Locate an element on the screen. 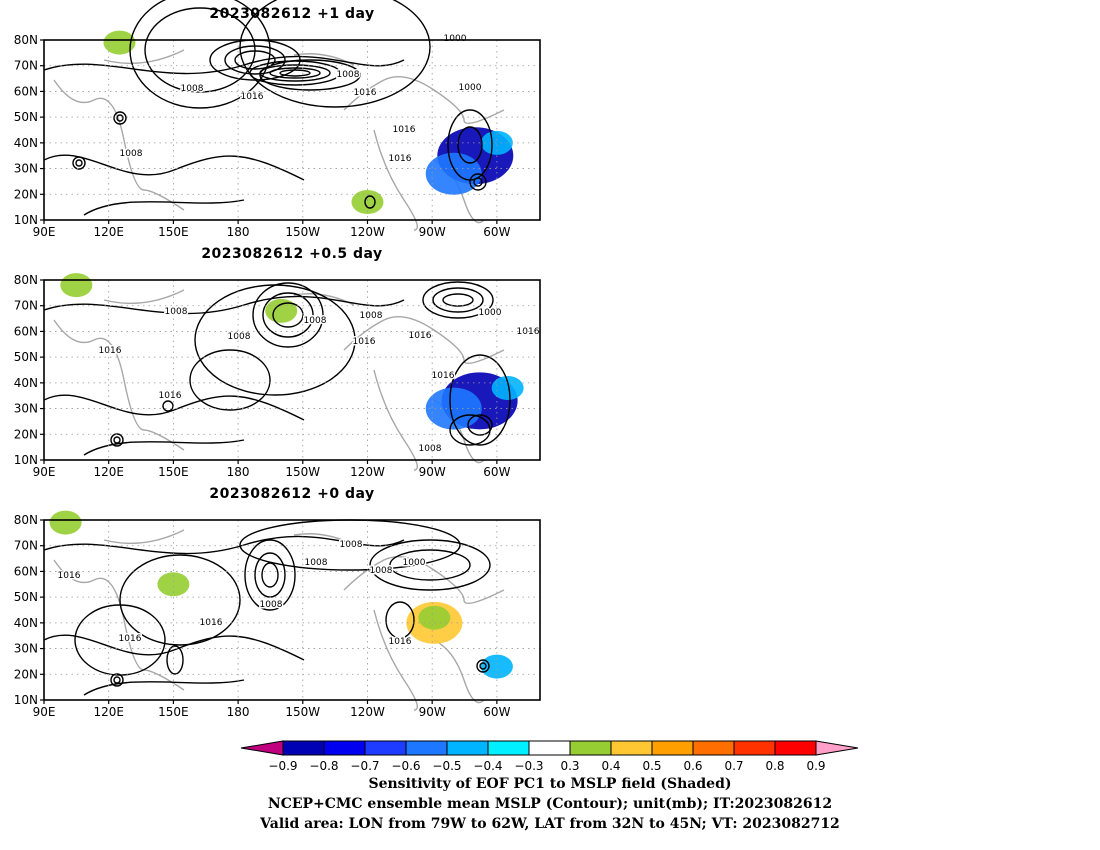  colorbar-label: −0.9 is located at coordinates (282, 766).